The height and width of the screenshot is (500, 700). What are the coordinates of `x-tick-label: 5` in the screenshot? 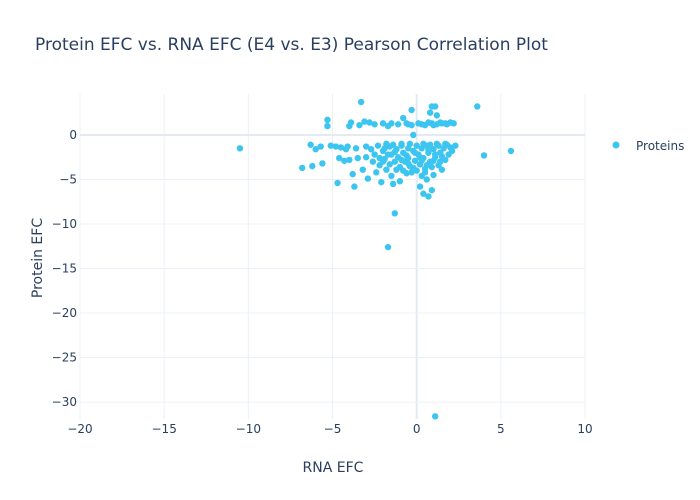 It's located at (501, 429).